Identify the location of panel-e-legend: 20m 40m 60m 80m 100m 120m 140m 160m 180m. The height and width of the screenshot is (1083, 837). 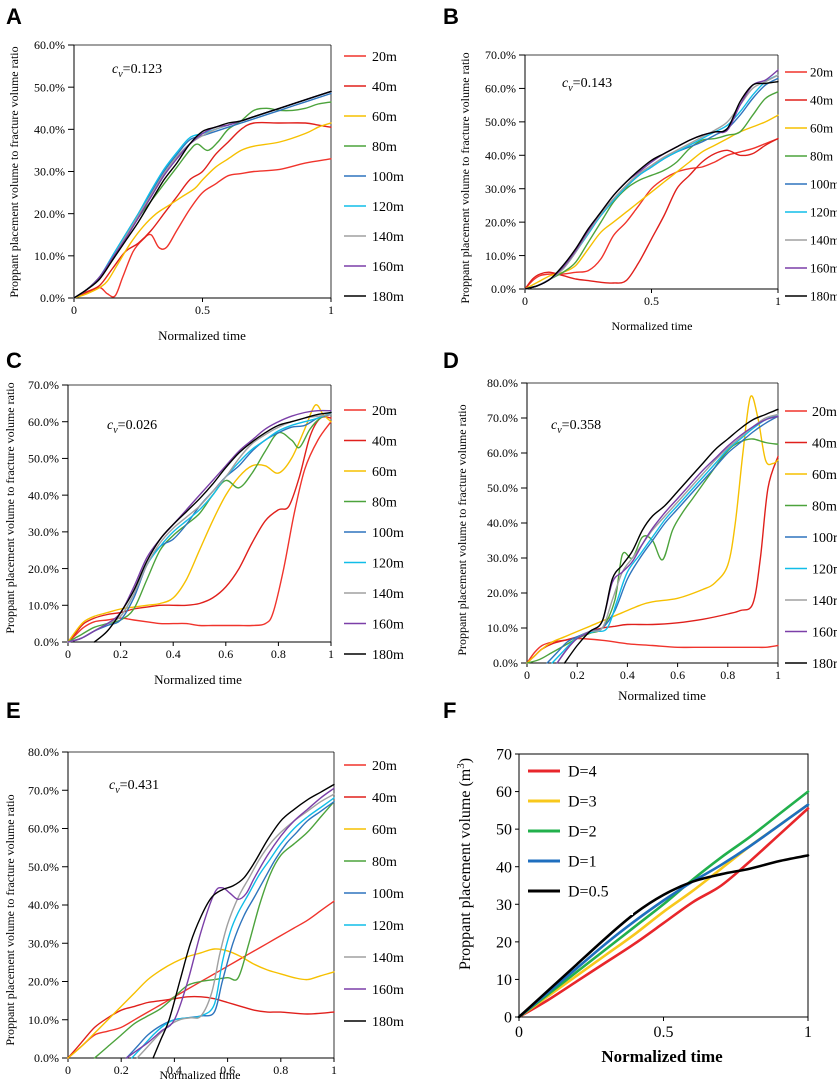
(374, 894).